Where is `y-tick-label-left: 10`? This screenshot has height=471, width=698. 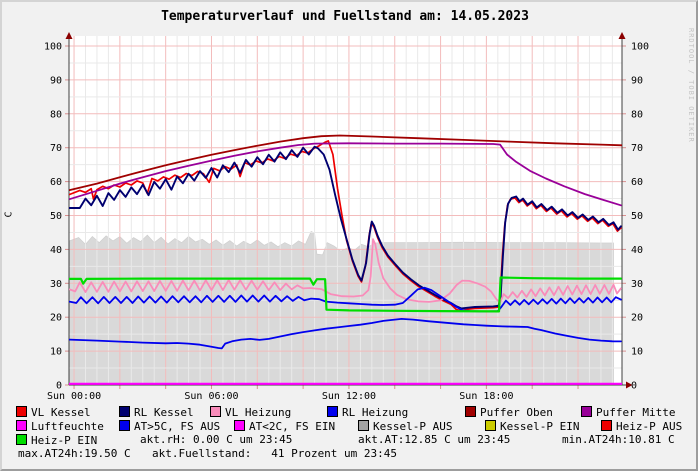
y-tick-label-left: 10 is located at coordinates (56, 352).